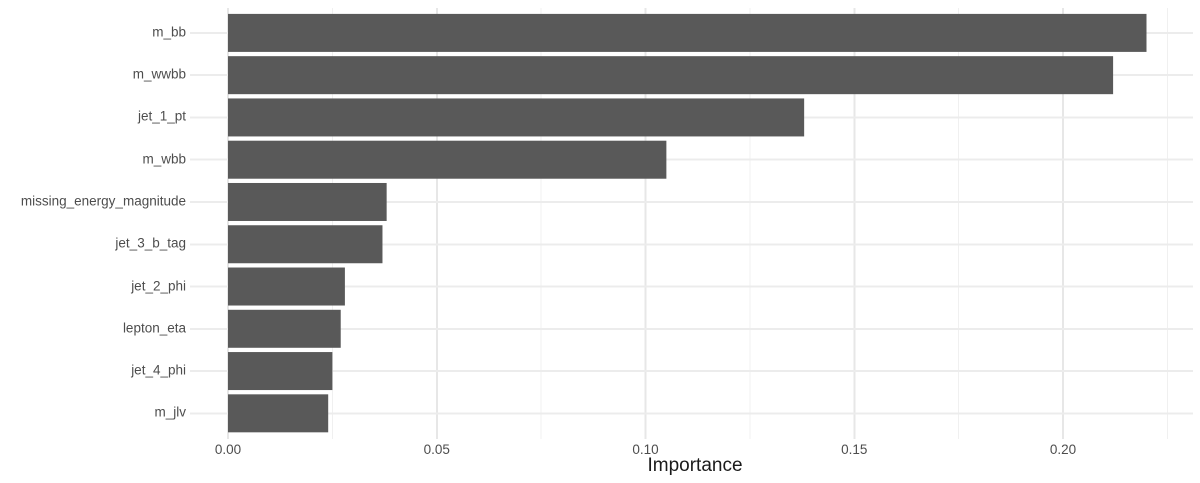 The height and width of the screenshot is (483, 1200). What do you see at coordinates (671, 75) in the screenshot?
I see `bar-m_wwbb` at bounding box center [671, 75].